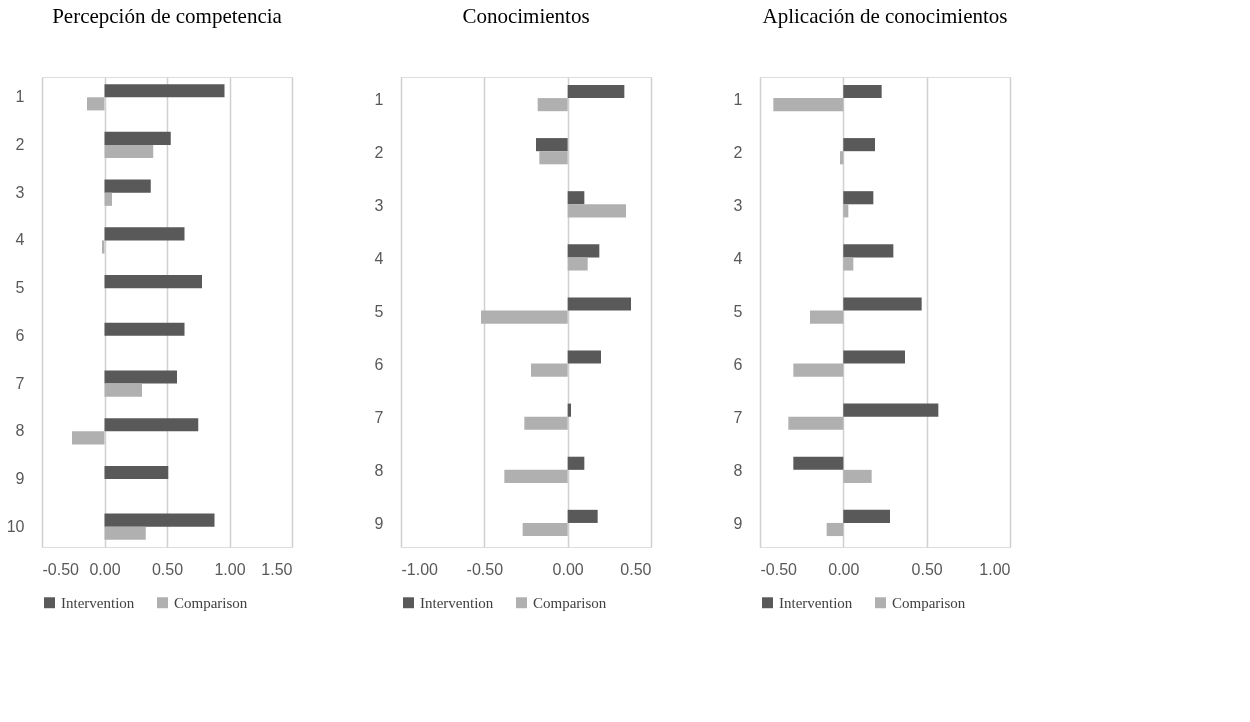 The image size is (1250, 722). What do you see at coordinates (420, 569) in the screenshot?
I see `x-tick-label: -1.00` at bounding box center [420, 569].